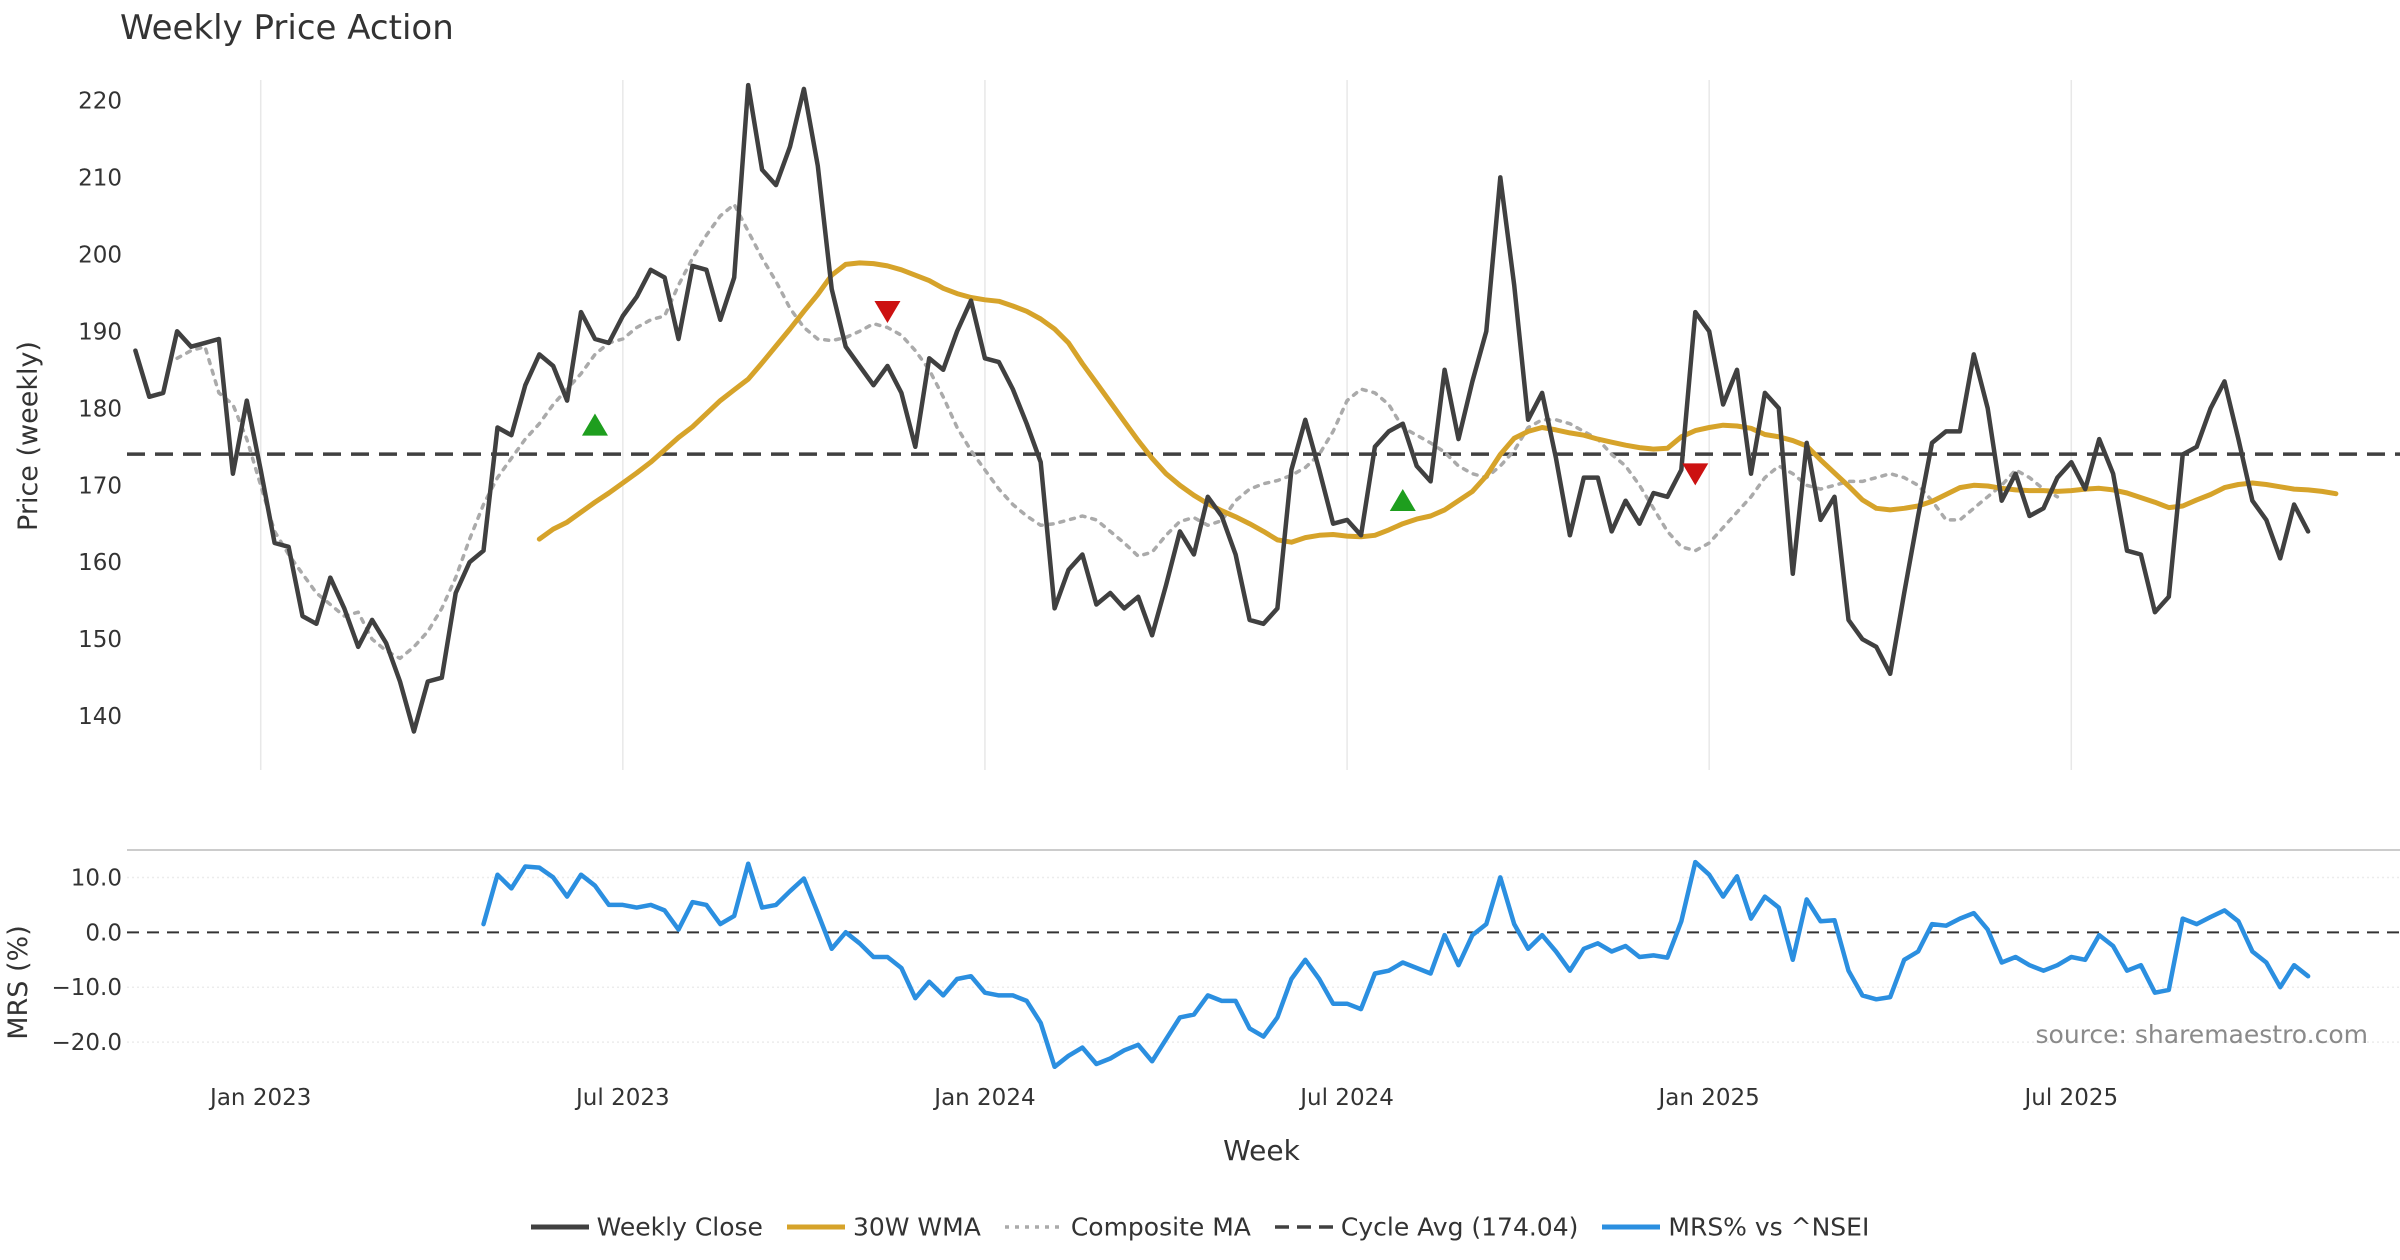 This screenshot has height=1260, width=2400. Describe the element at coordinates (679, 1227) in the screenshot. I see `legend-label: Weekly Close` at that location.